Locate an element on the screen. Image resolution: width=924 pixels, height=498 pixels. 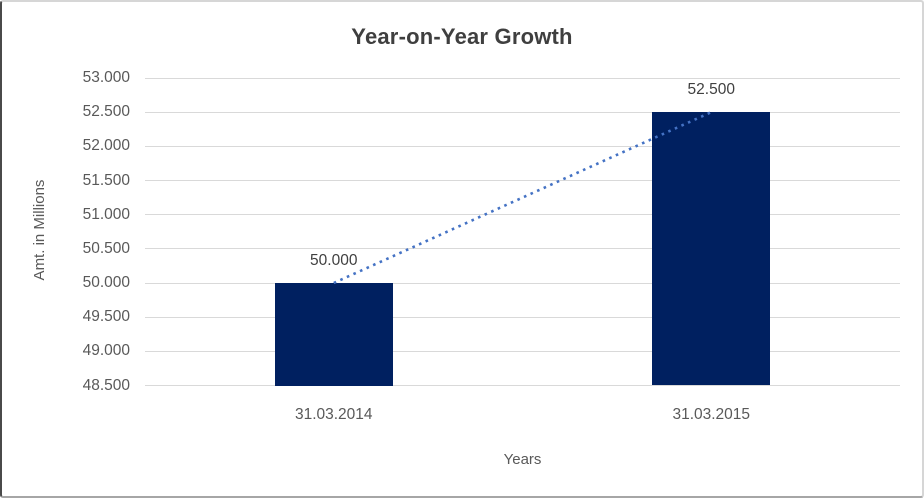
bar-31.03.2015 is located at coordinates (711, 249).